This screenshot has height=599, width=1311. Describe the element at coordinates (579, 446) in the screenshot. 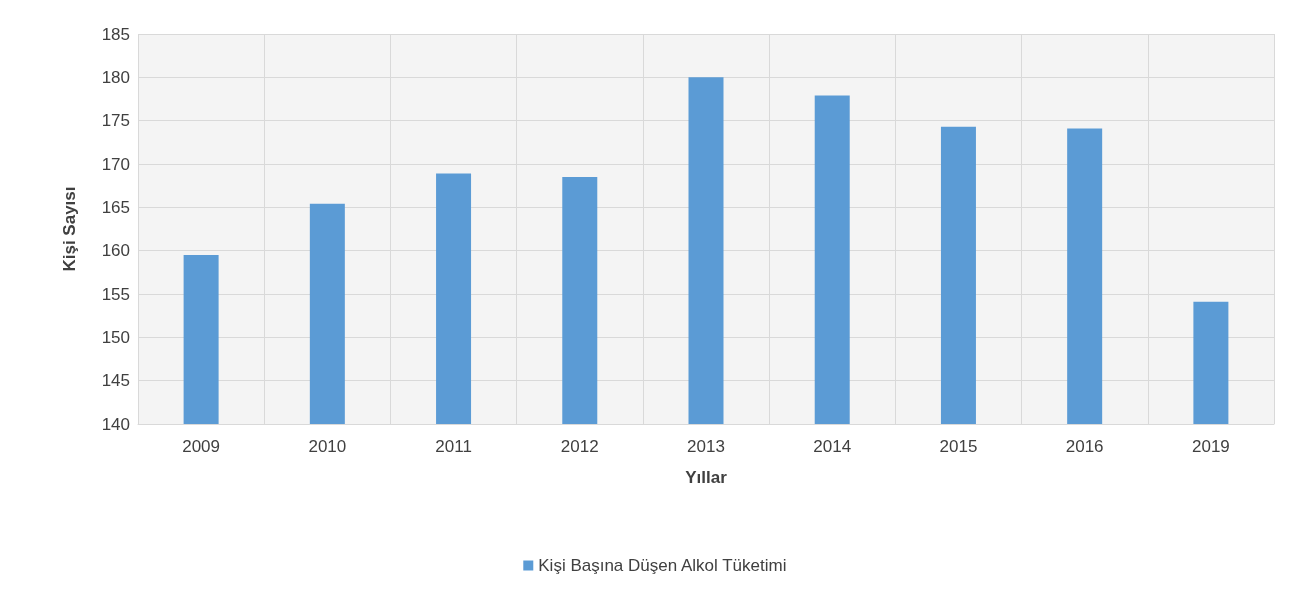

I see `x-tick-label: 2012` at that location.